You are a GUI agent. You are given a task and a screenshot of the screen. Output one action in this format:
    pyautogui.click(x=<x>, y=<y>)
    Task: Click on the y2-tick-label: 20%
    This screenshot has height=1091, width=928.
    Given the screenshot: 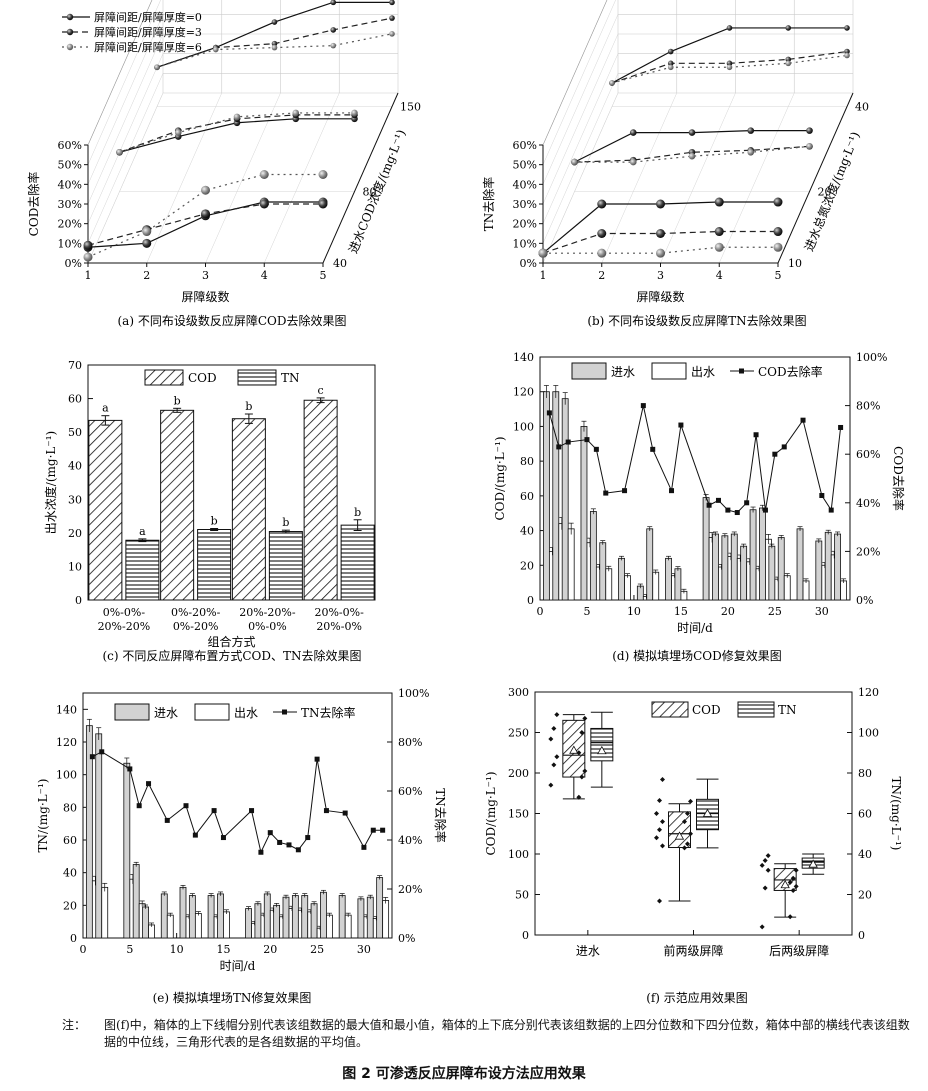 What is the action you would take?
    pyautogui.click(x=410, y=889)
    